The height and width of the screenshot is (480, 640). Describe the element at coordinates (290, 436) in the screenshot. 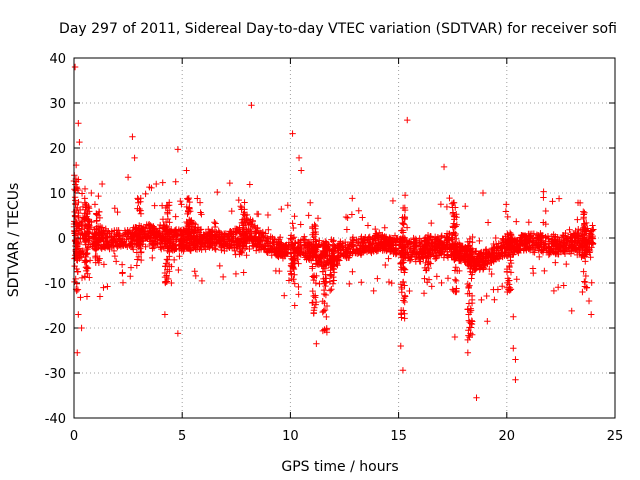

I see `x-tick-label: 10` at that location.